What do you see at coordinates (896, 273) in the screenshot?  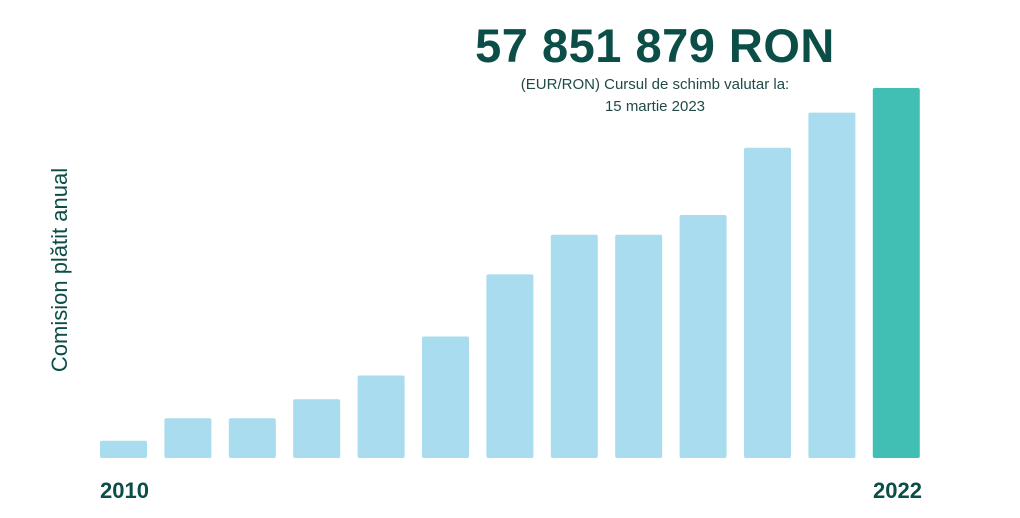 I see `bar-2022` at bounding box center [896, 273].